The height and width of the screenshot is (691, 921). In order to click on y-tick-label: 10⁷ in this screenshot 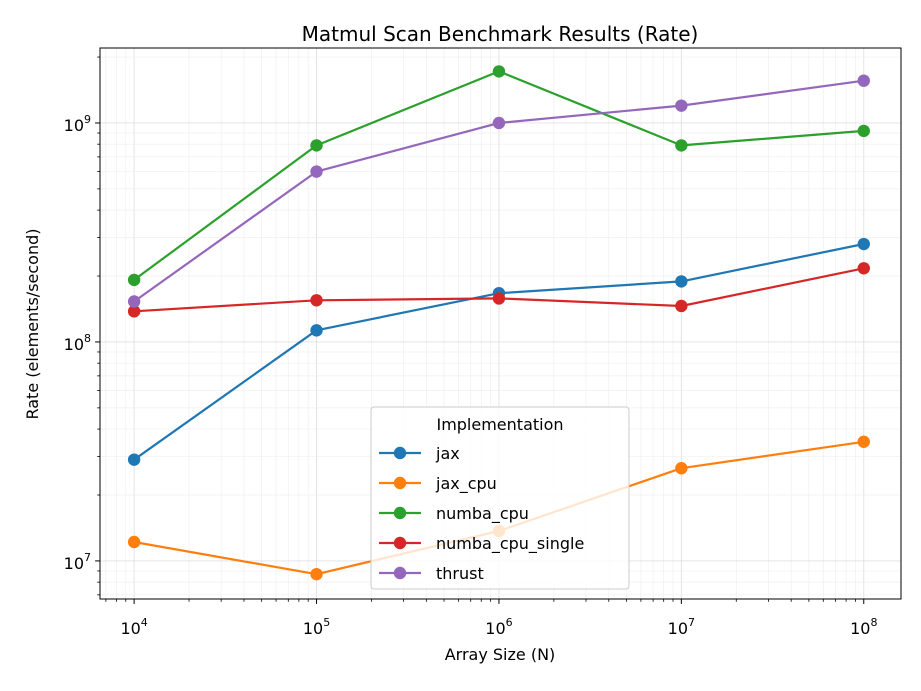, I will do `click(77, 562)`.